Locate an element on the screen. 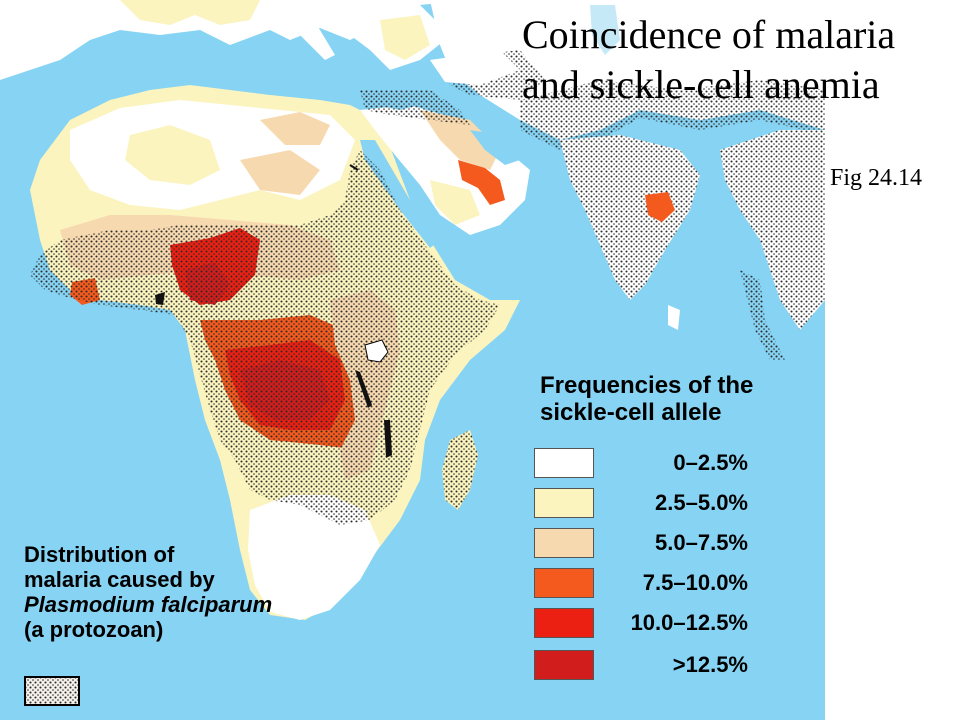 The image size is (960, 720). legend-label: 10.0–12.5% is located at coordinates (689, 622).